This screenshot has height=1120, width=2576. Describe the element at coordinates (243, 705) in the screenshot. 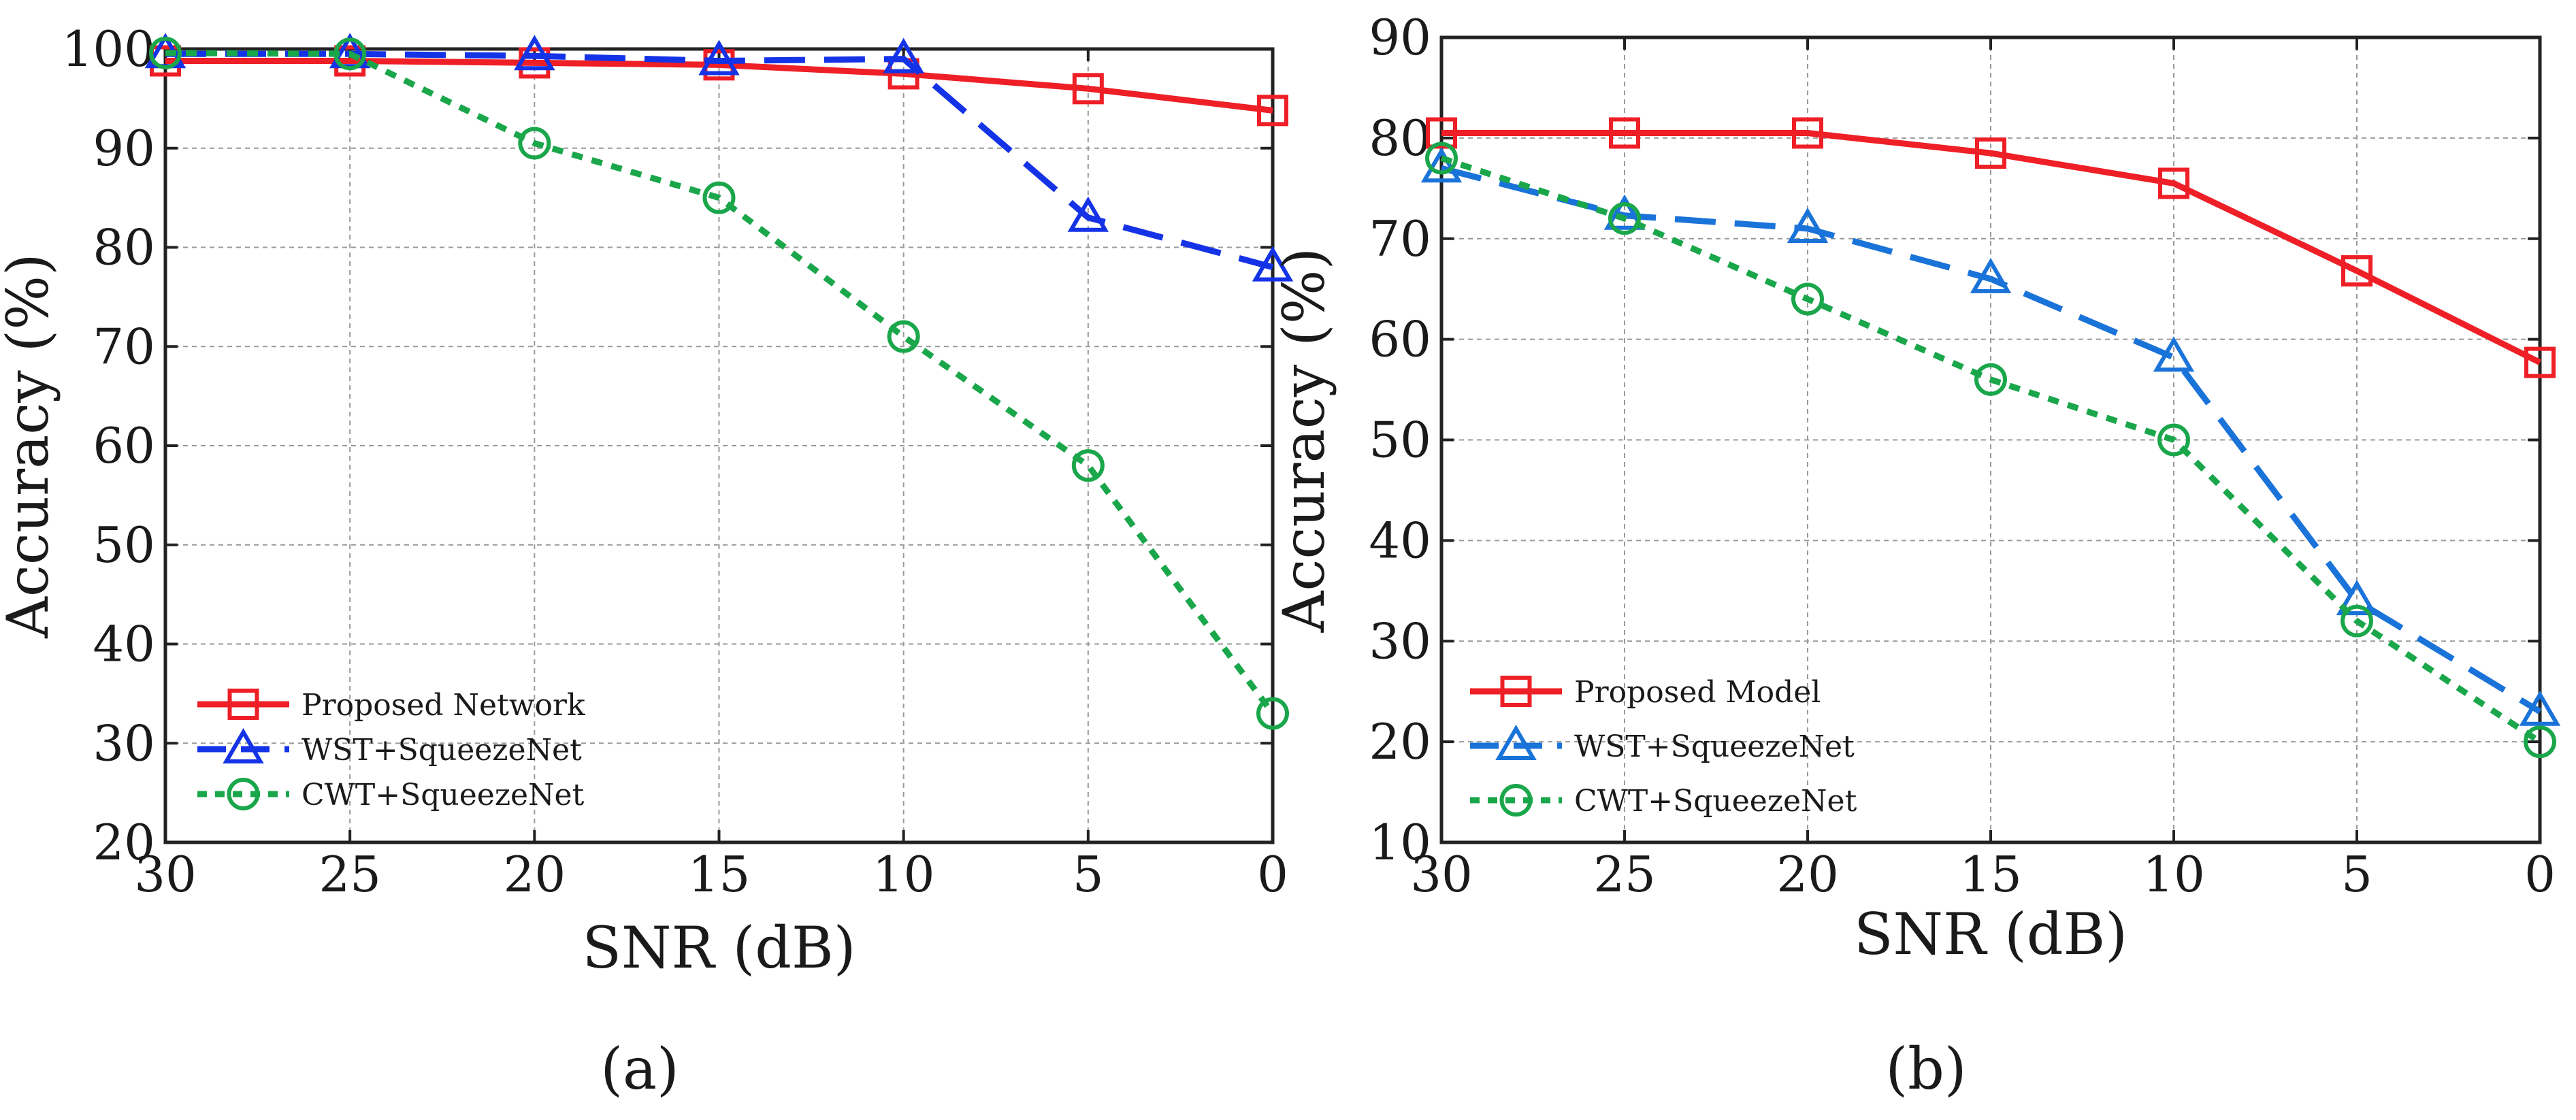

I see `a-legend-marker-proposed-network` at that location.